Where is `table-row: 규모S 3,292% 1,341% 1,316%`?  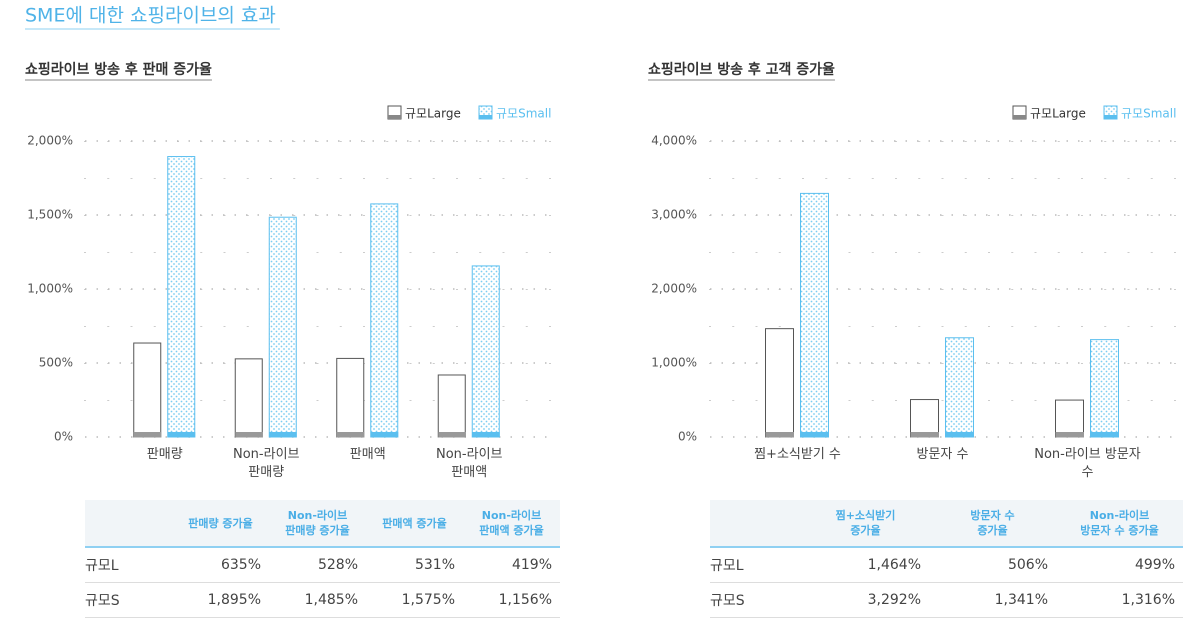 table-row: 규모S 3,292% 1,341% 1,316% is located at coordinates (946, 600).